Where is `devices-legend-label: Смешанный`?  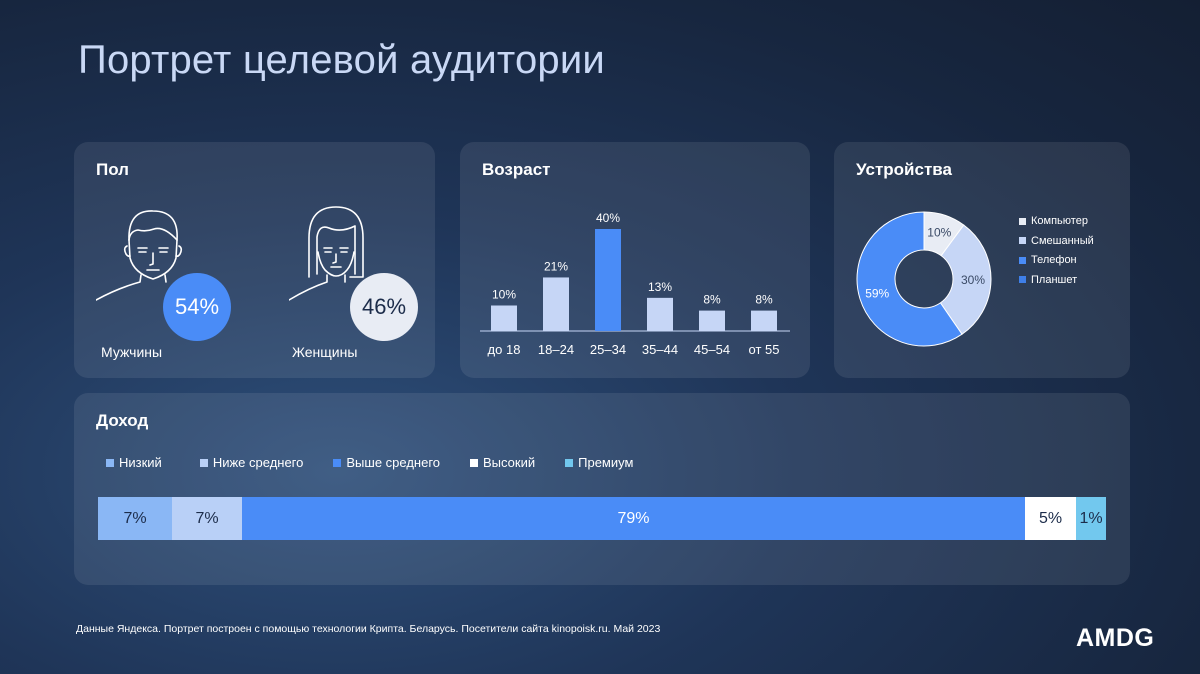 devices-legend-label: Смешанный is located at coordinates (1062, 240).